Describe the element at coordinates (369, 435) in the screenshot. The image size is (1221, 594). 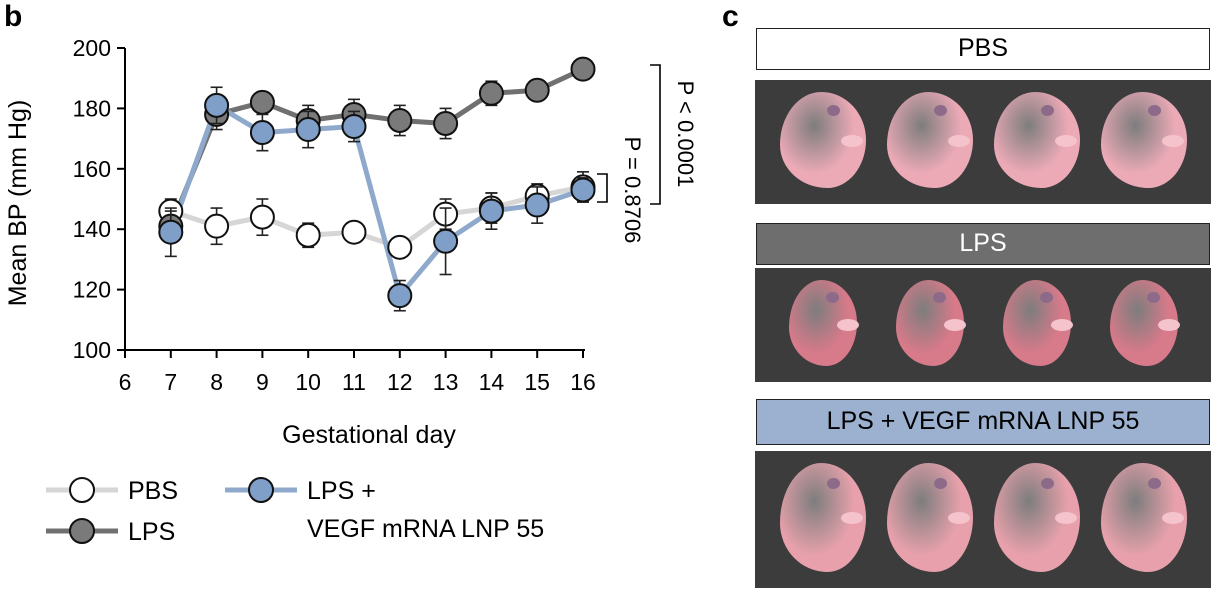
I see `x-axis-label: Gestational day` at that location.